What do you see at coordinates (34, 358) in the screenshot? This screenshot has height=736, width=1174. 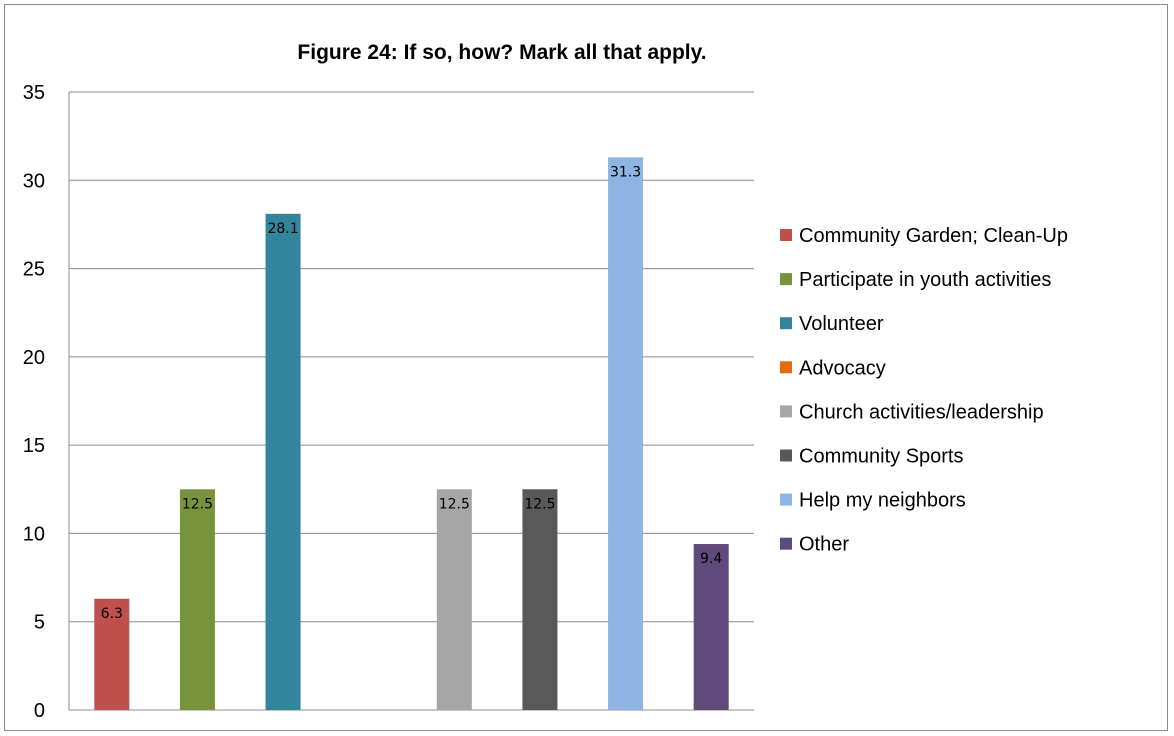 I see `y-tick-label: 20` at bounding box center [34, 358].